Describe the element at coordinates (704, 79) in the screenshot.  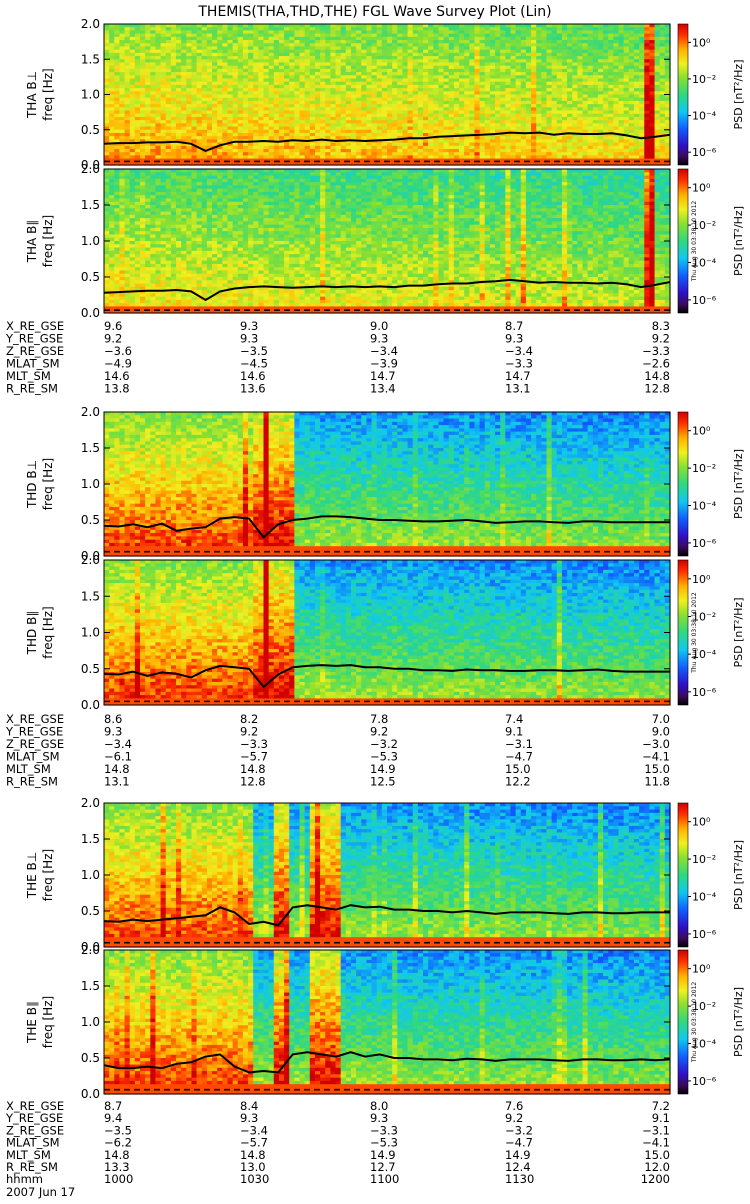
I see `colorbar-tick-label: 10⁻²` at that location.